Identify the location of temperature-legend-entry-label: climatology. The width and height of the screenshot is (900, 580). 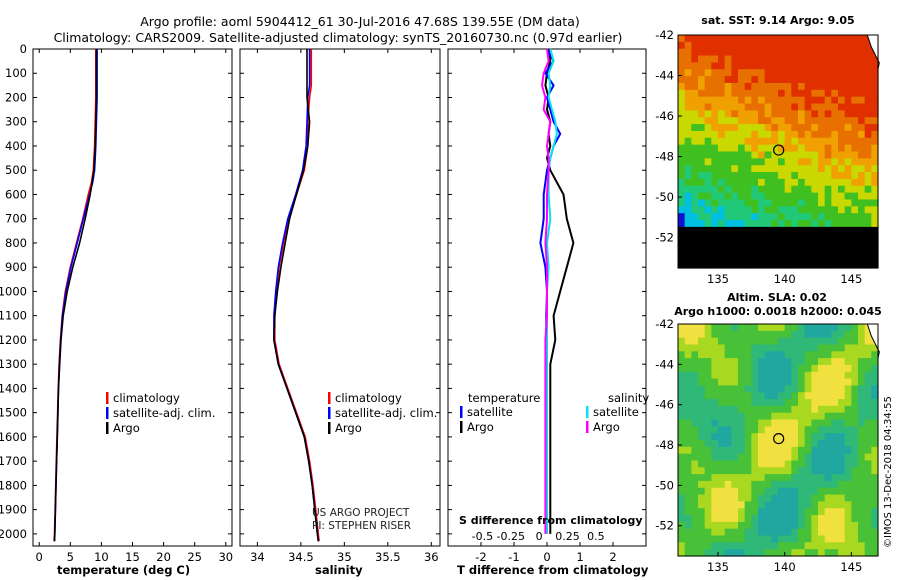
(146, 398).